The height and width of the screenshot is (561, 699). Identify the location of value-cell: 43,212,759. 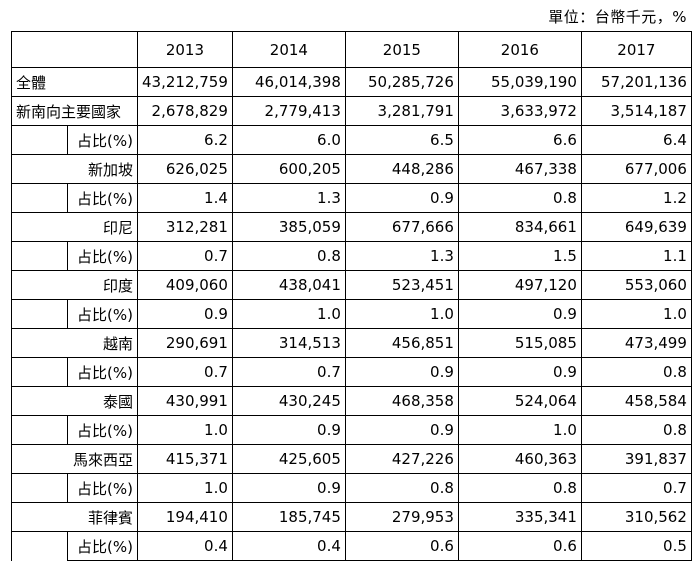
(185, 82).